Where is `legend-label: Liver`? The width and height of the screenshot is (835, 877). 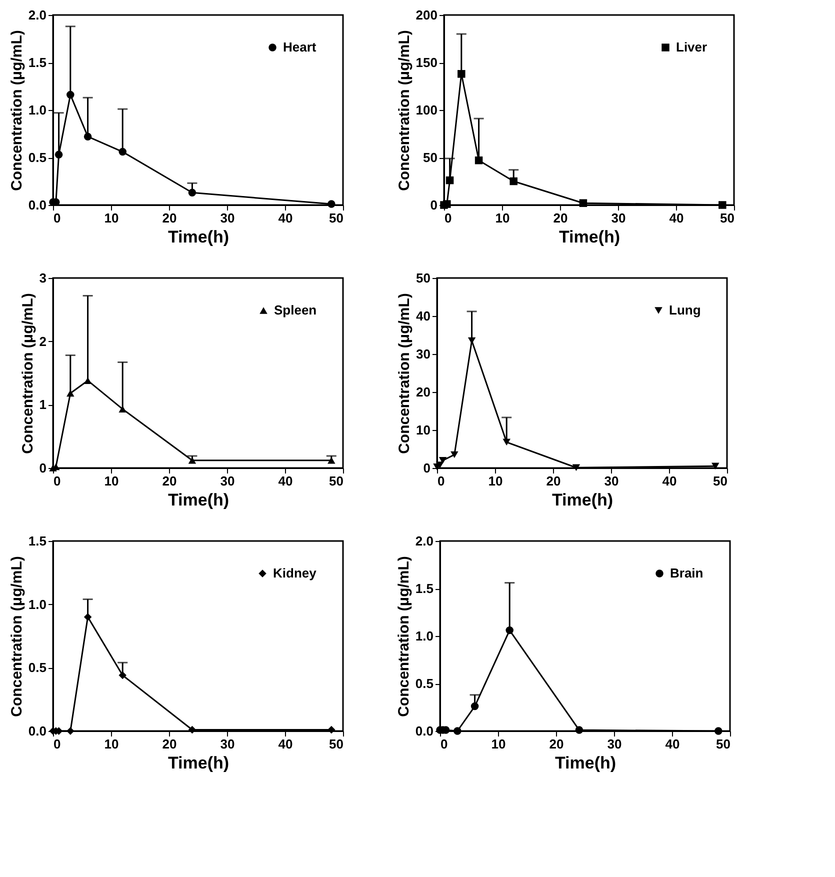 legend-label: Liver is located at coordinates (692, 47).